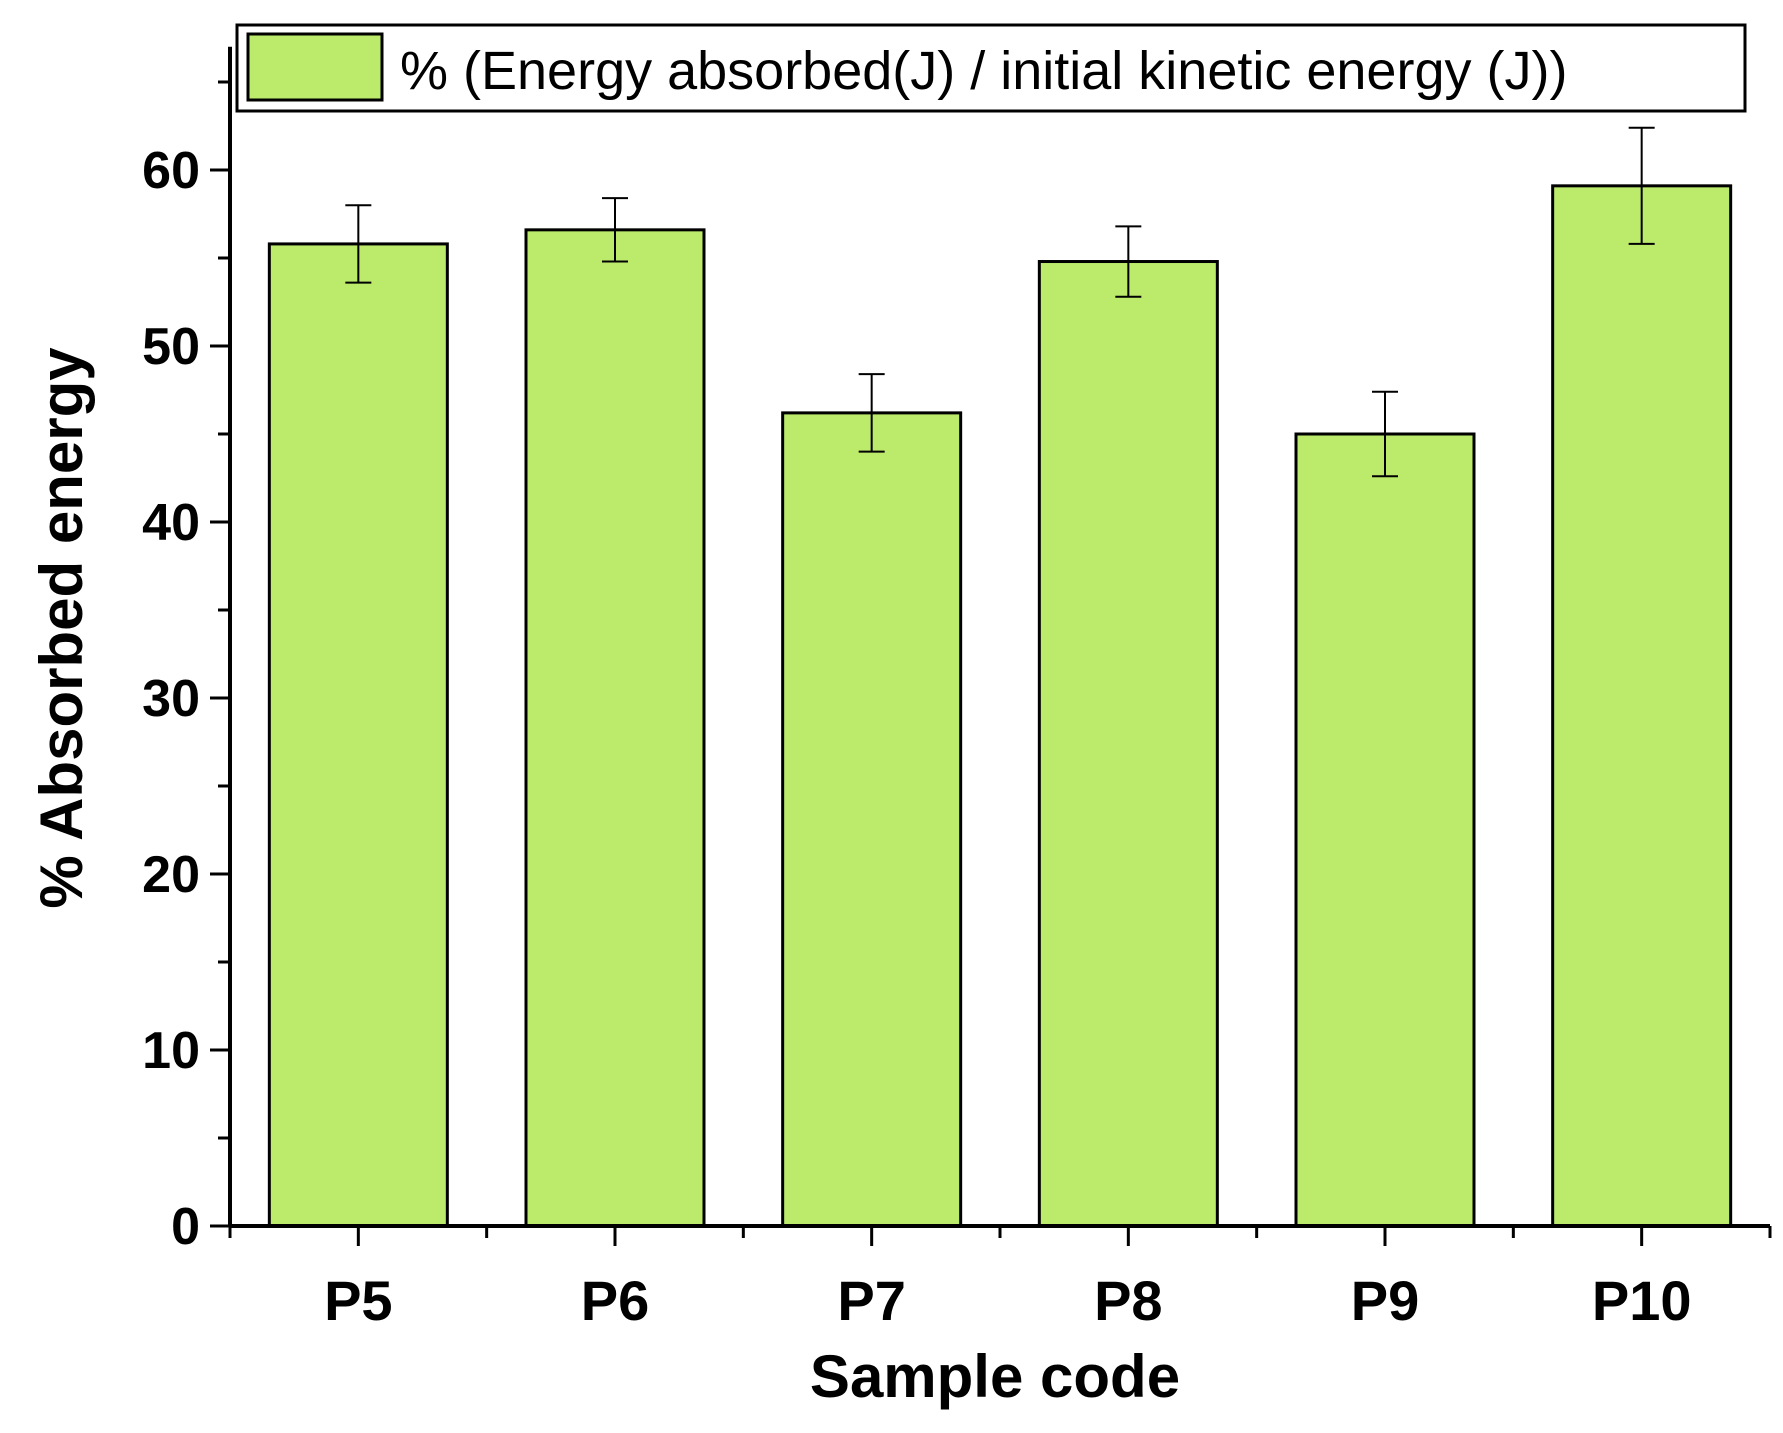  Describe the element at coordinates (315, 67) in the screenshot. I see `legend-swatch` at that location.